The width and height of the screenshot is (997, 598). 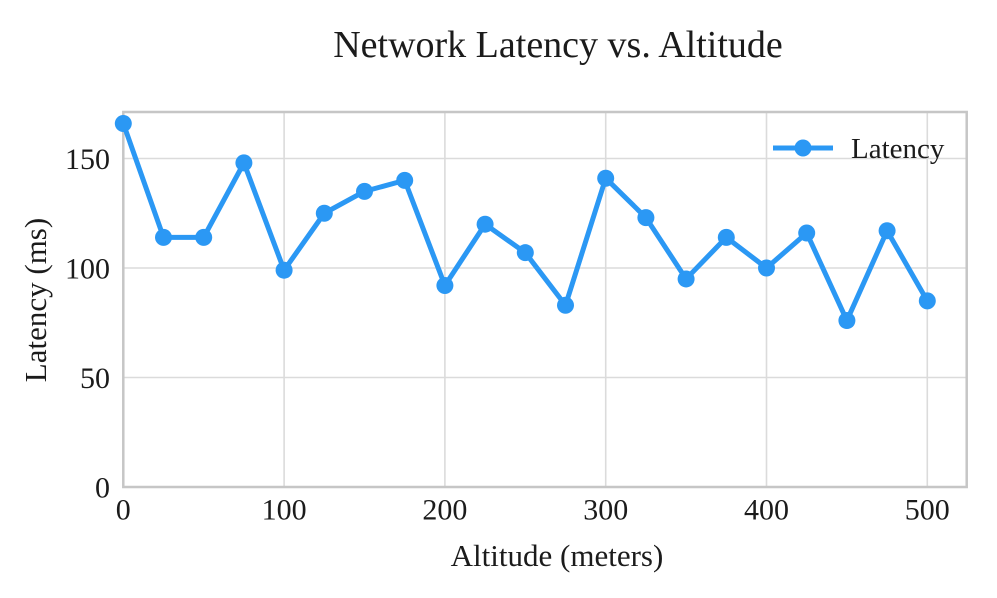 I want to click on legend: Latency, so click(x=859, y=149).